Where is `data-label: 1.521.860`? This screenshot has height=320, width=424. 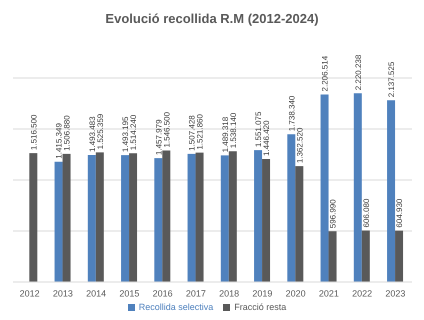 data-label: 1.521.860 is located at coordinates (200, 132).